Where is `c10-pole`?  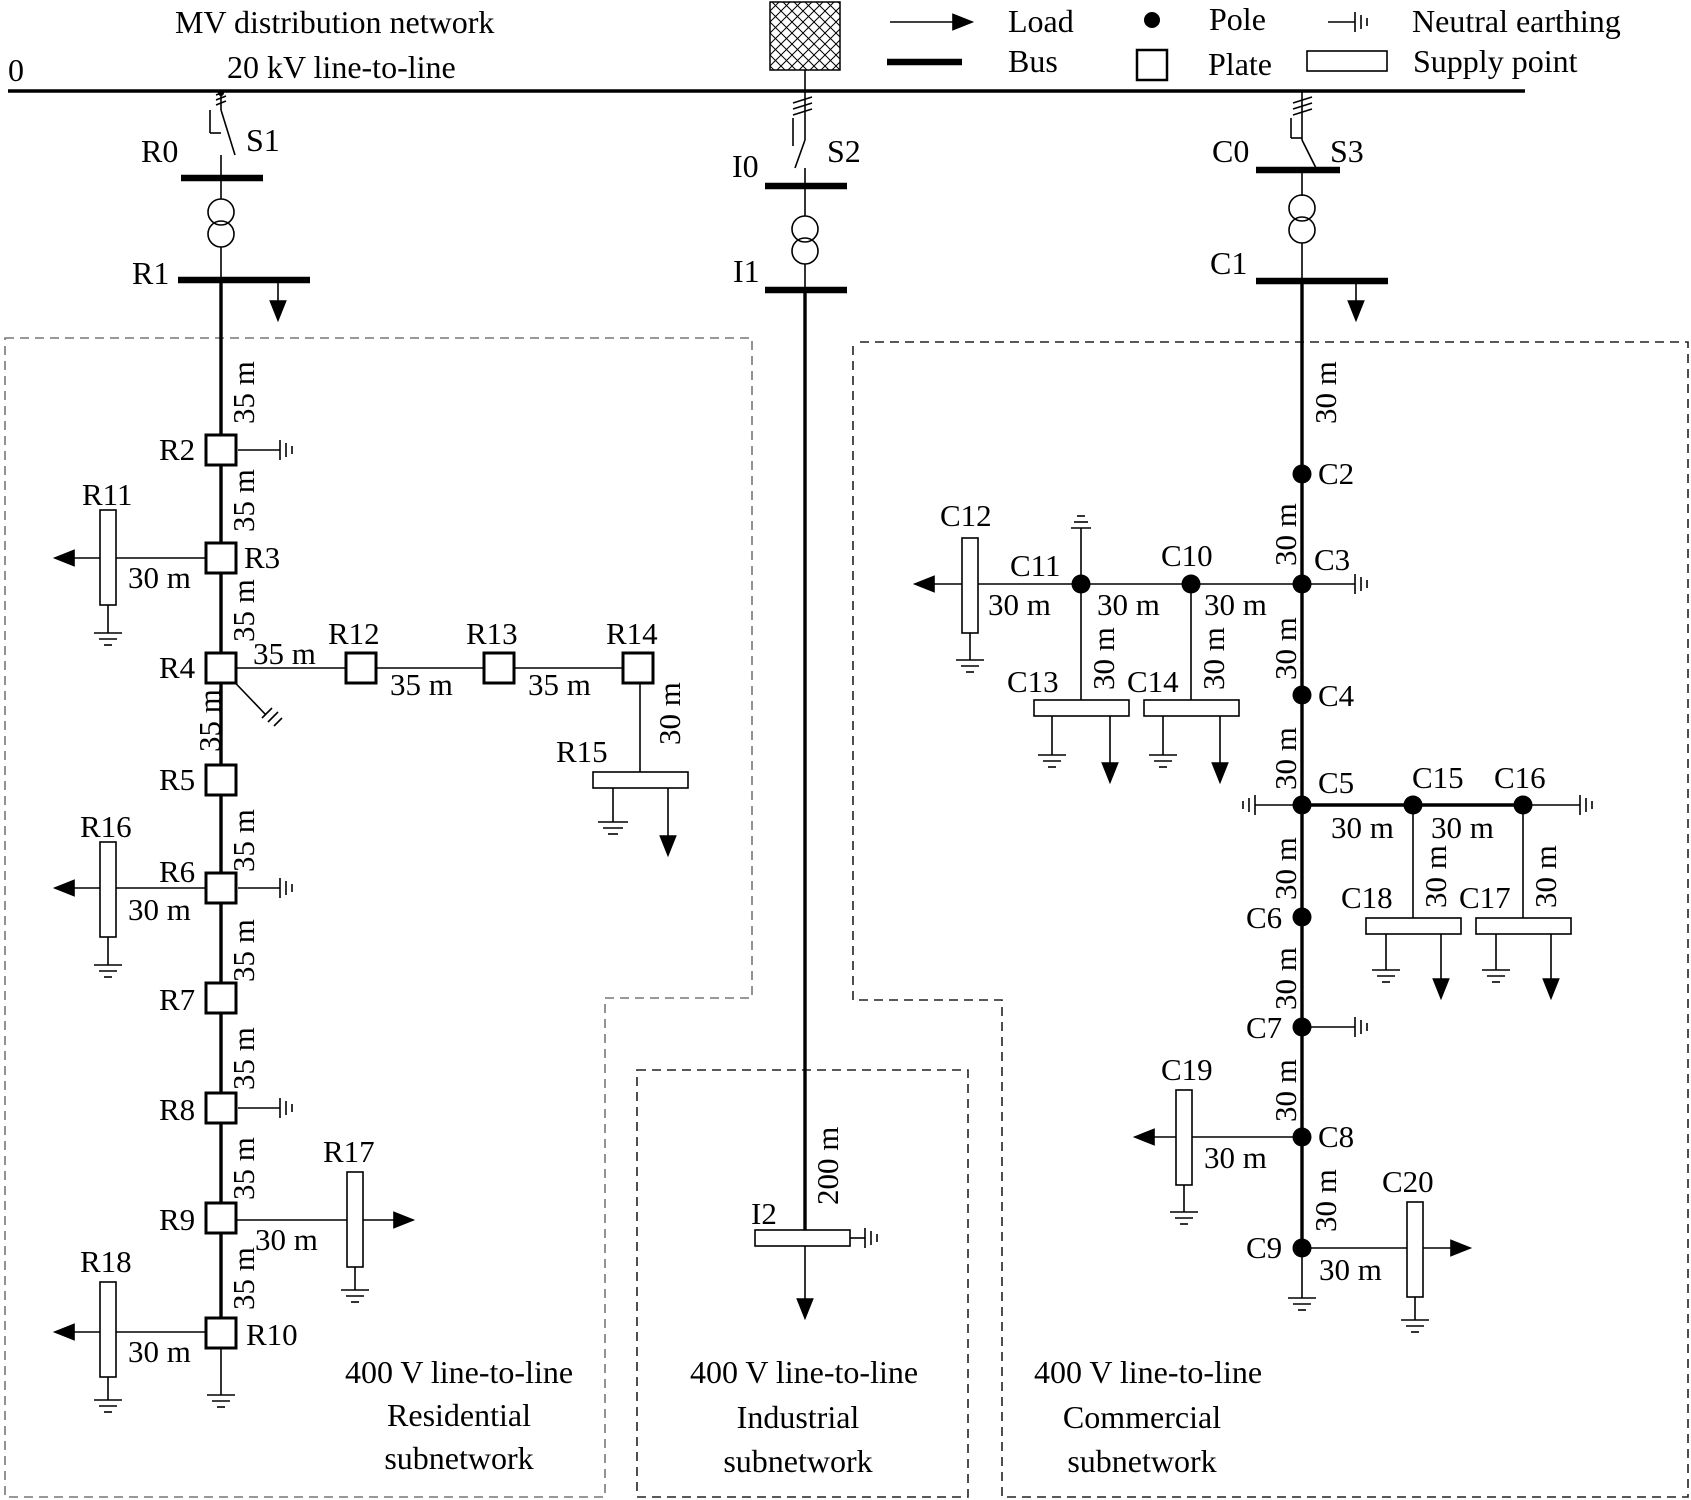 c10-pole is located at coordinates (1191, 584).